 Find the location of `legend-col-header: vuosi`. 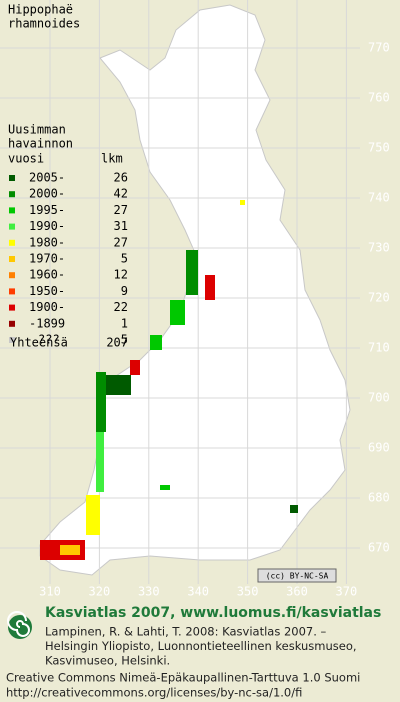

legend-col-header: vuosi is located at coordinates (26, 159).